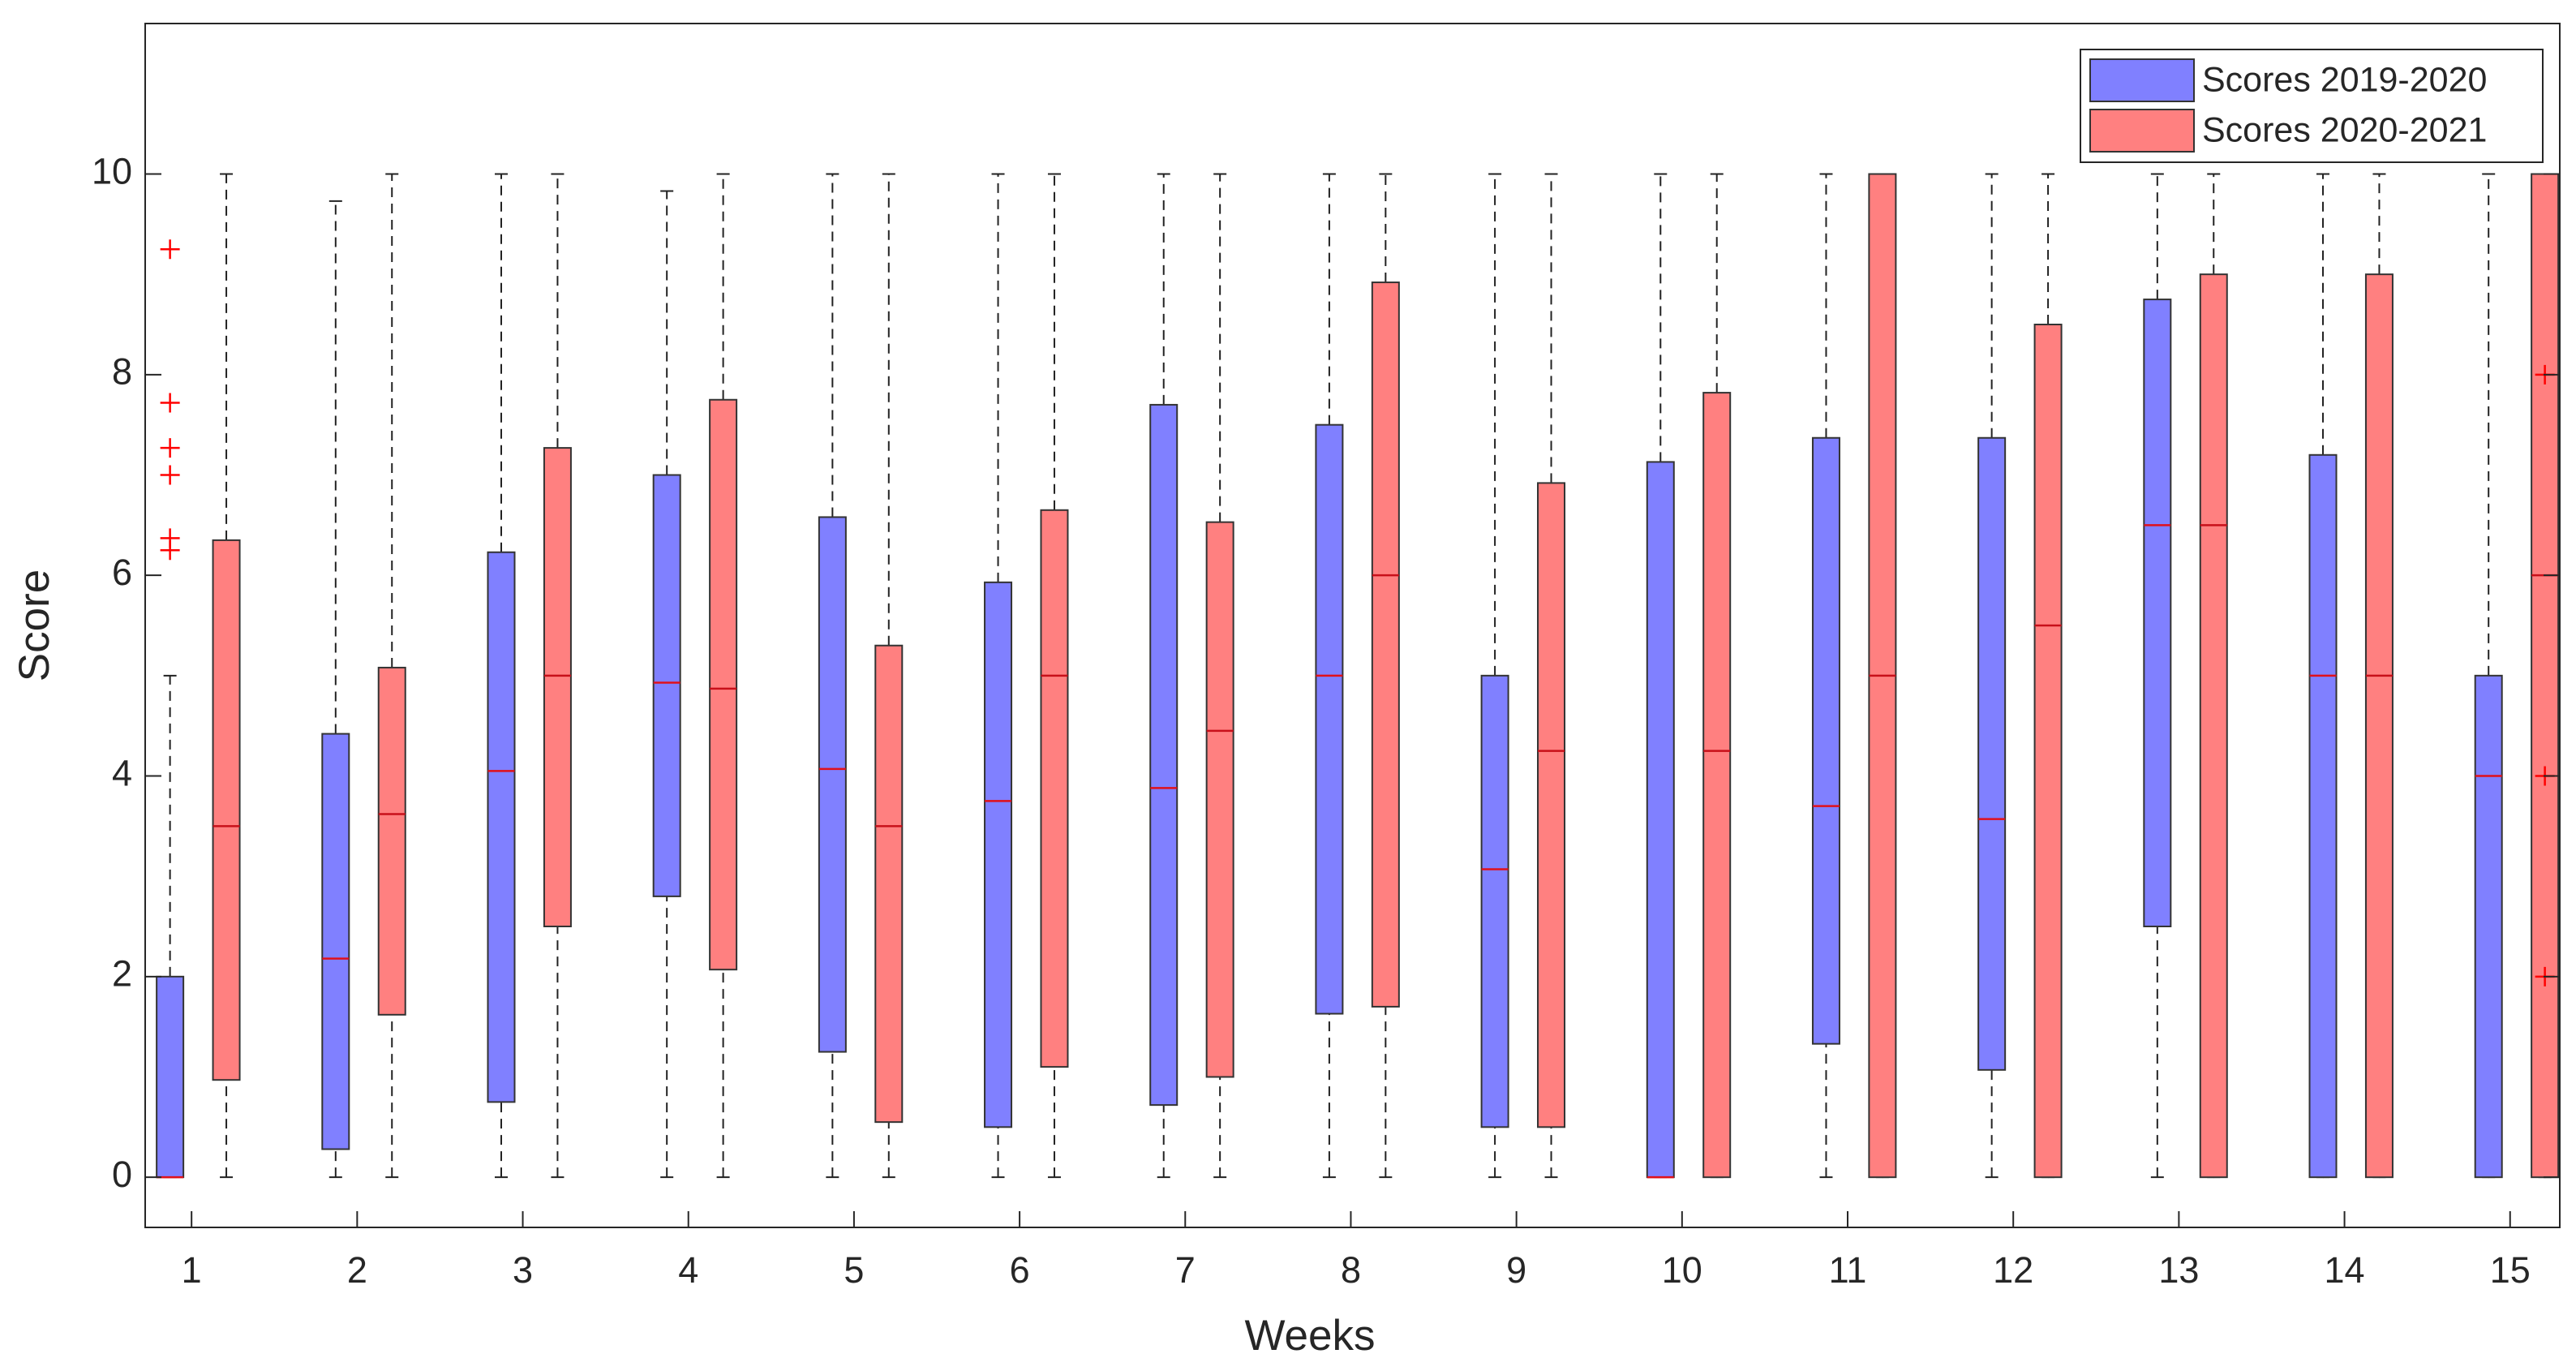  Describe the element at coordinates (2345, 1270) in the screenshot. I see `x-tick-label: 14` at that location.